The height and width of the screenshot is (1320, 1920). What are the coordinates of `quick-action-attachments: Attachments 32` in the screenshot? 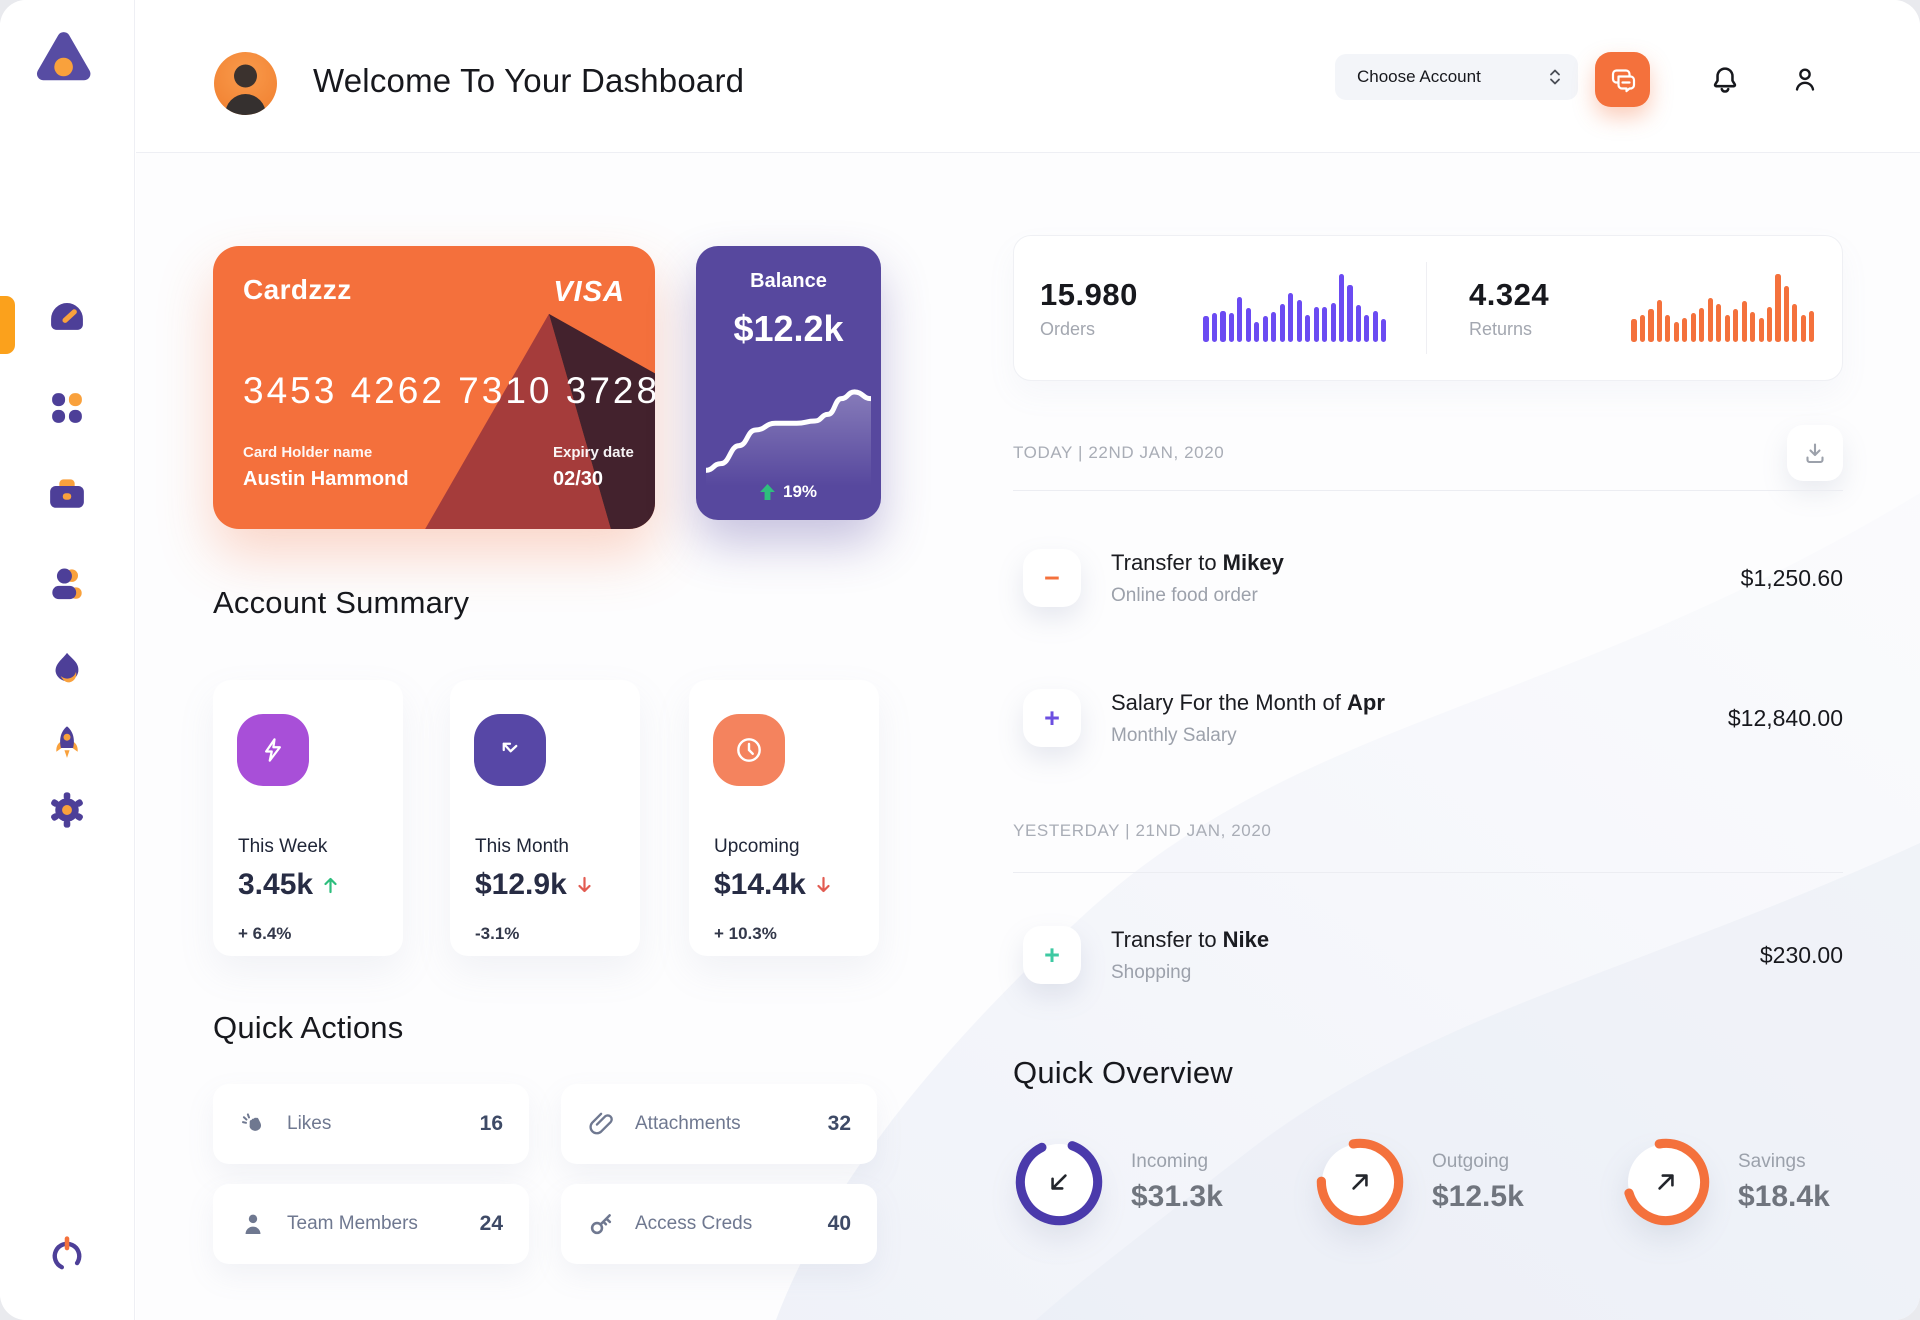 It's located at (719, 1124).